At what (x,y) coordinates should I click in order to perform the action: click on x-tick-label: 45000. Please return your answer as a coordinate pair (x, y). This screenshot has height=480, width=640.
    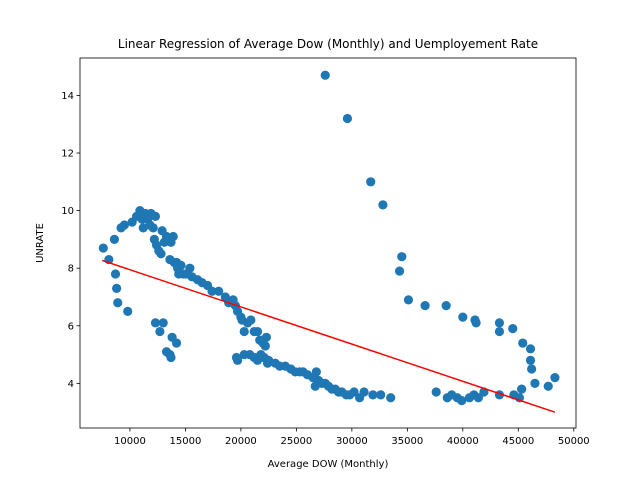
    Looking at the image, I should click on (518, 441).